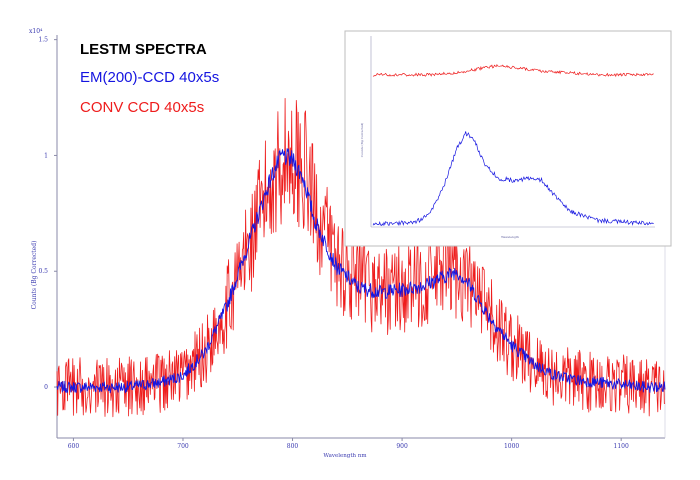 This screenshot has height=480, width=700. I want to click on y-multiplier-label: x10⁴, so click(36, 31).